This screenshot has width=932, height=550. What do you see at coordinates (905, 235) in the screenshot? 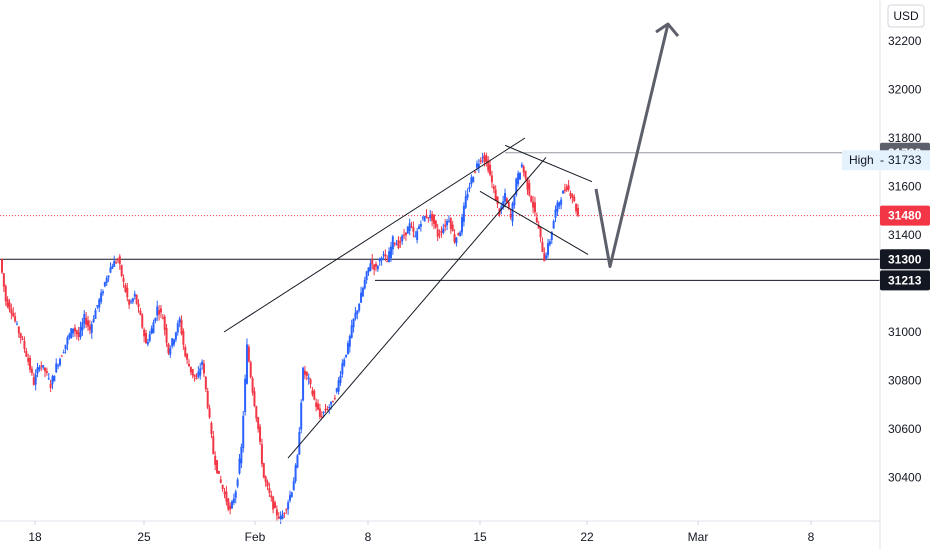
I see `y-tick-label: 31400` at bounding box center [905, 235].